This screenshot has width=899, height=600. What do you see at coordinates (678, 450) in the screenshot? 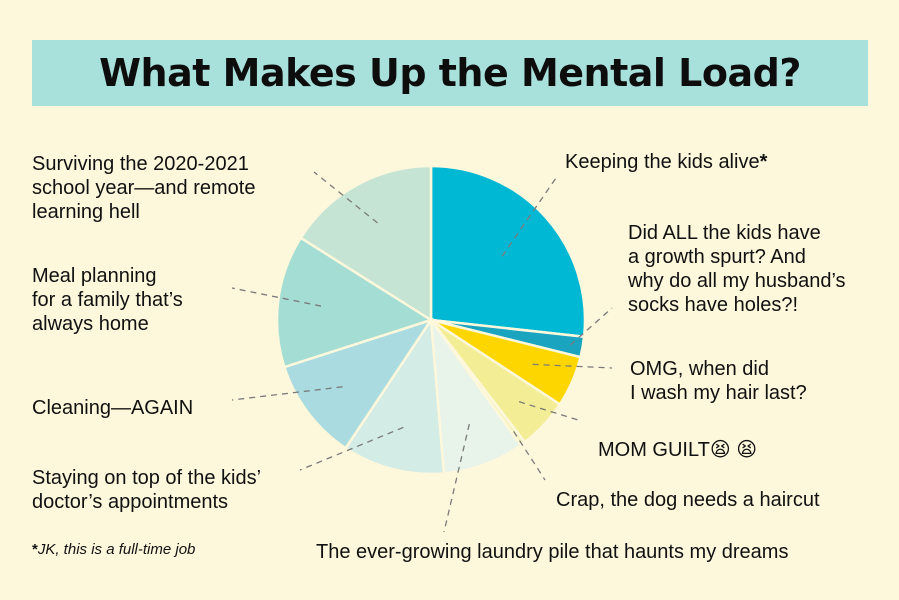
I see `label-mom-guilt: MOM GUILT😫 😫` at bounding box center [678, 450].